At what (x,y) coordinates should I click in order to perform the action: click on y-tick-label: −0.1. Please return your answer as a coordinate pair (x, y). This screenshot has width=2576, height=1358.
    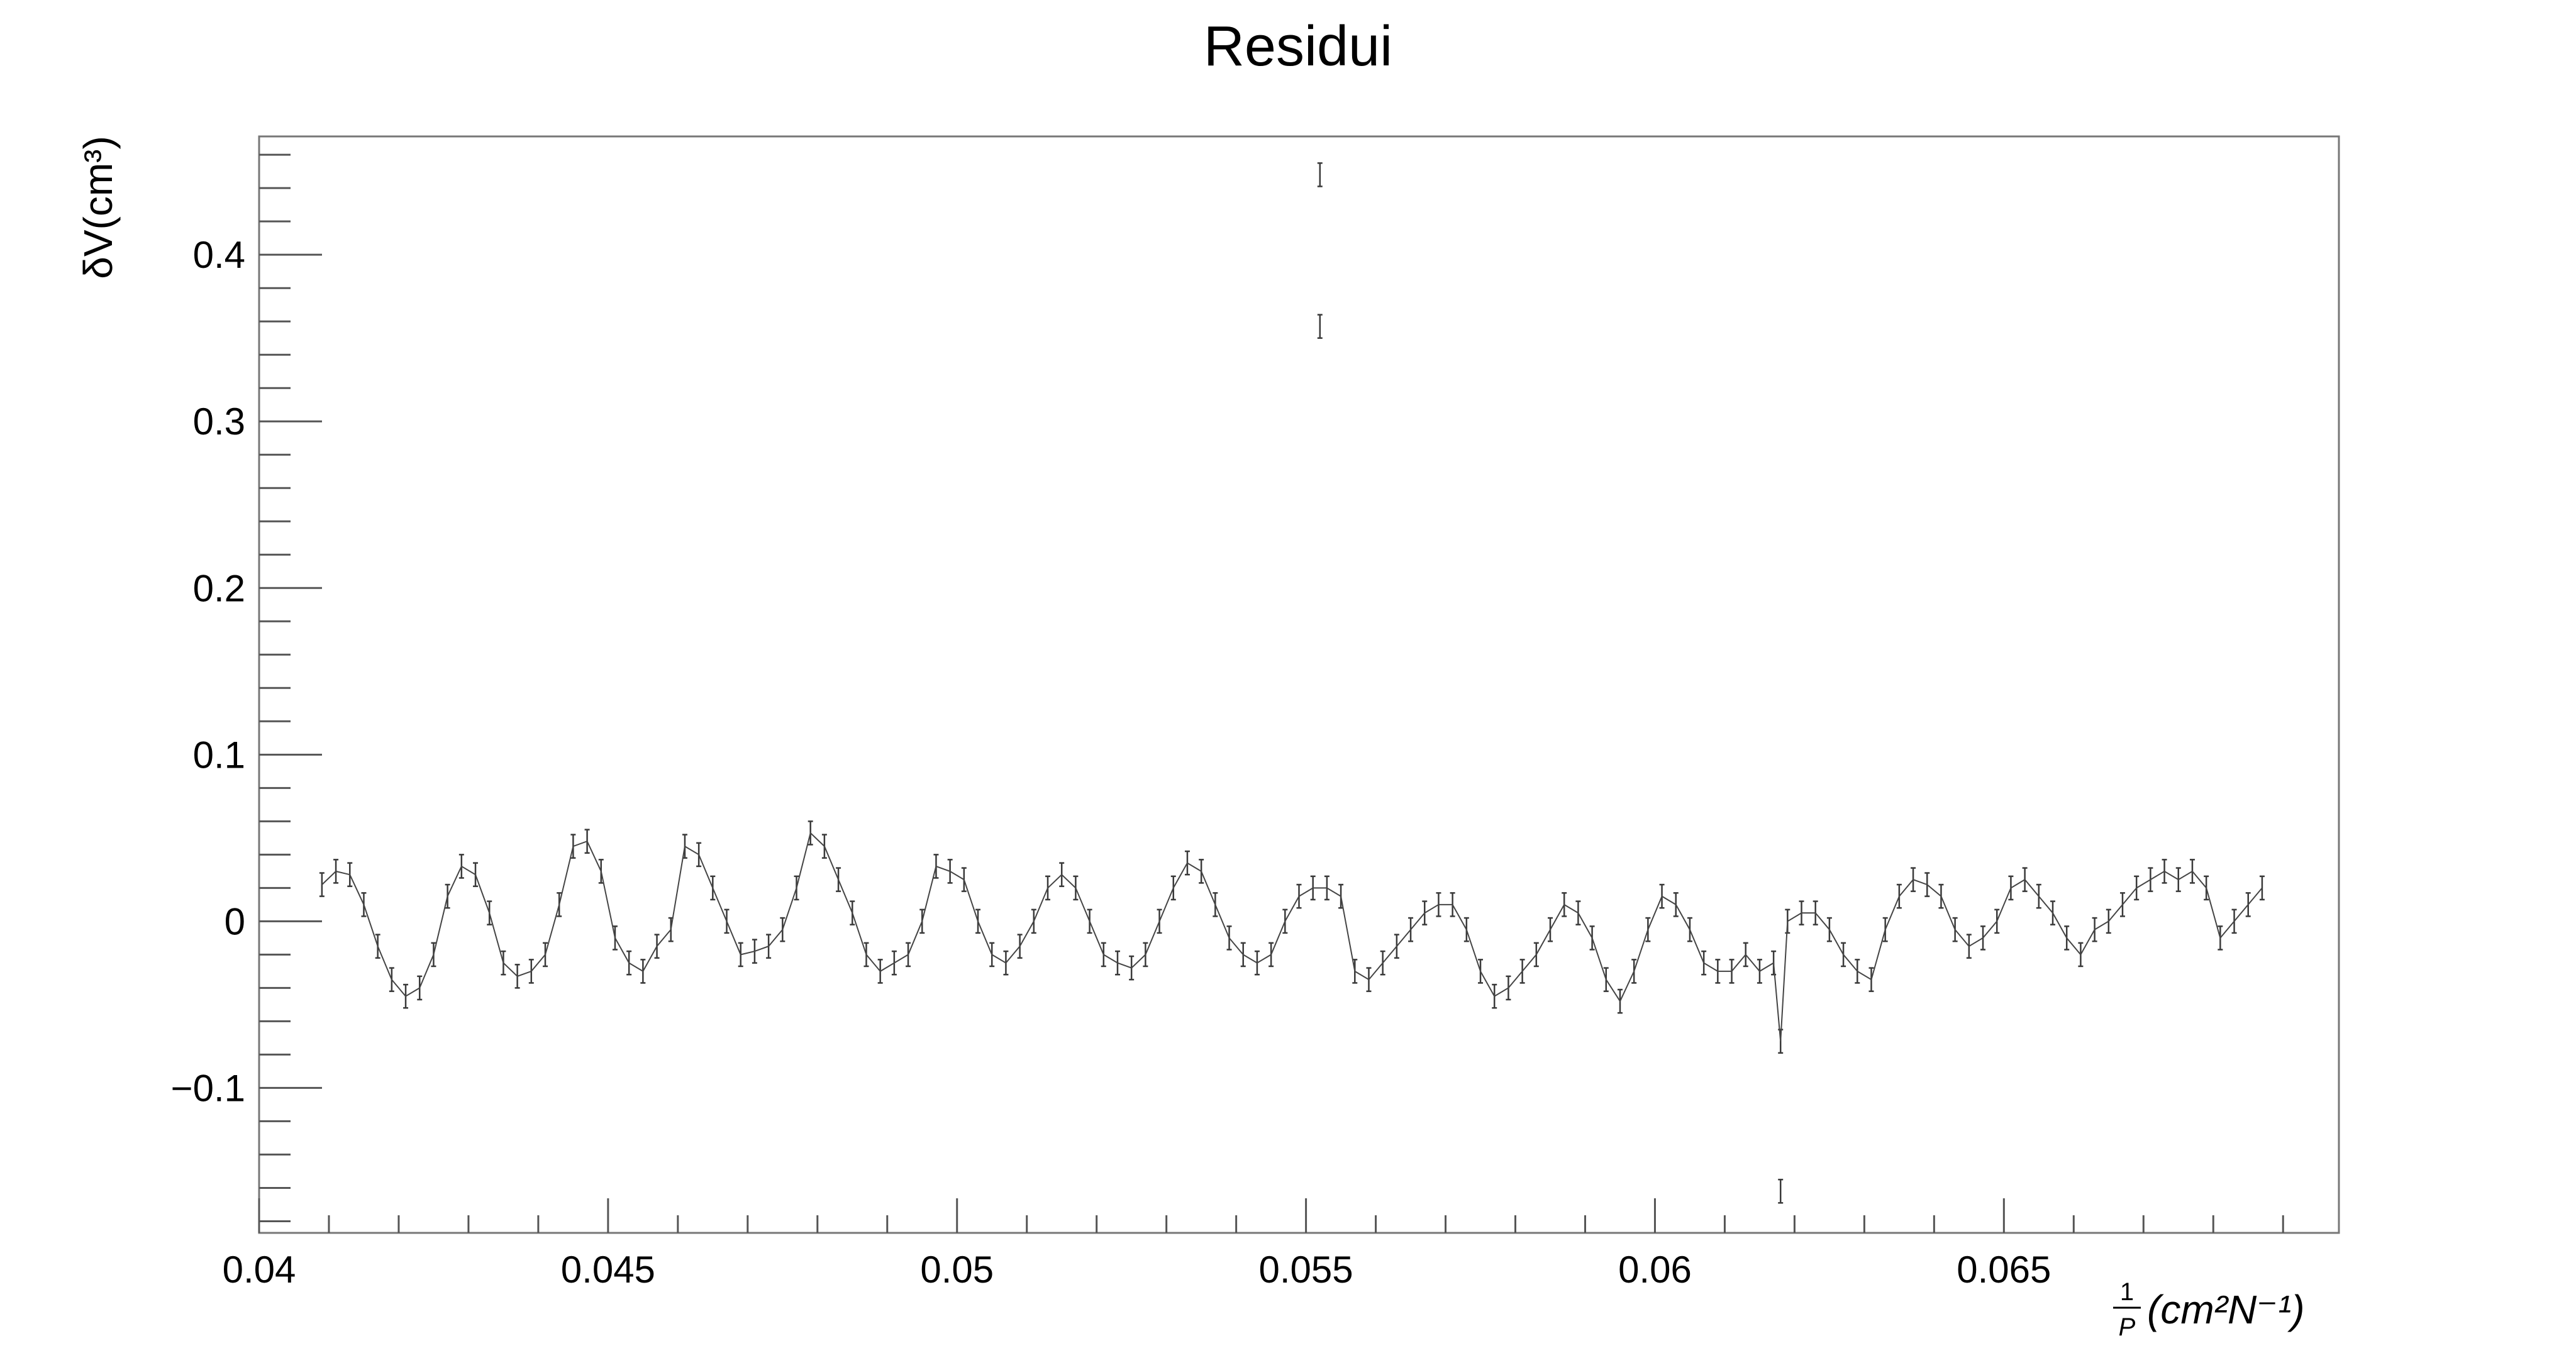
    Looking at the image, I should click on (208, 1088).